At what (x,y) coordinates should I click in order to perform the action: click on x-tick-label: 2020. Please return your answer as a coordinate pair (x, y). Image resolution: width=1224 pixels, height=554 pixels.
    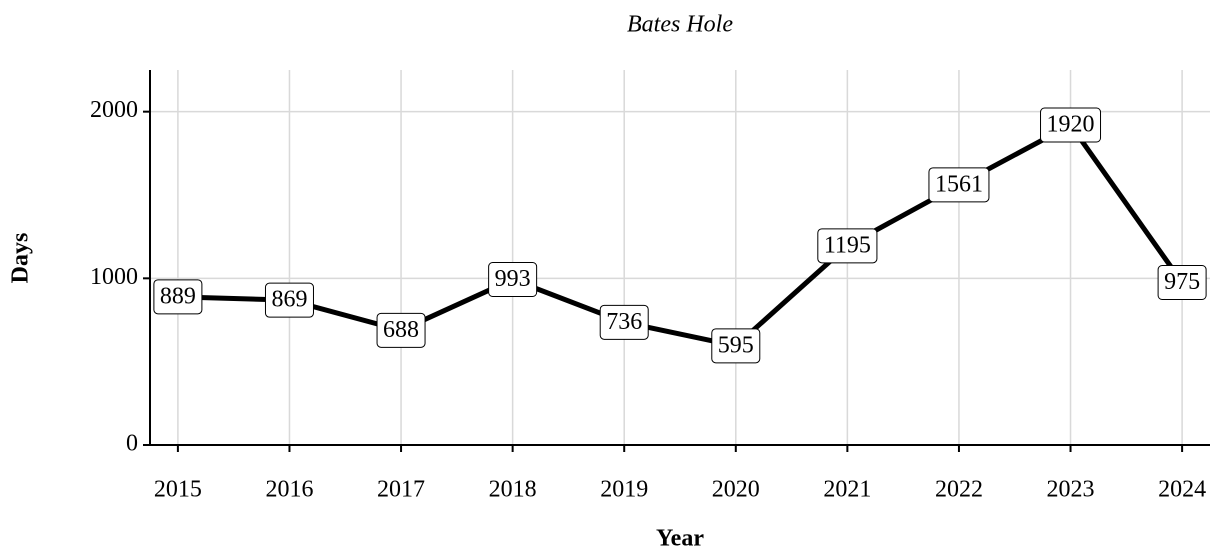
    Looking at the image, I should click on (736, 490).